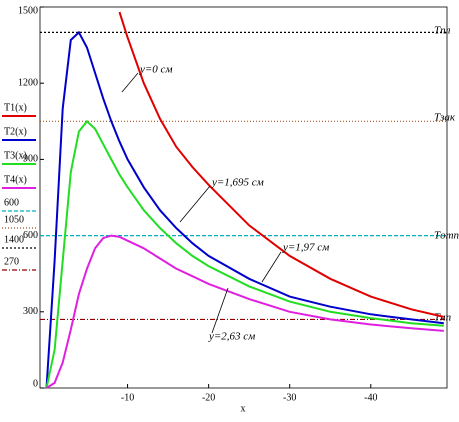  Describe the element at coordinates (11, 261) in the screenshot. I see `legend-label: 270` at that location.